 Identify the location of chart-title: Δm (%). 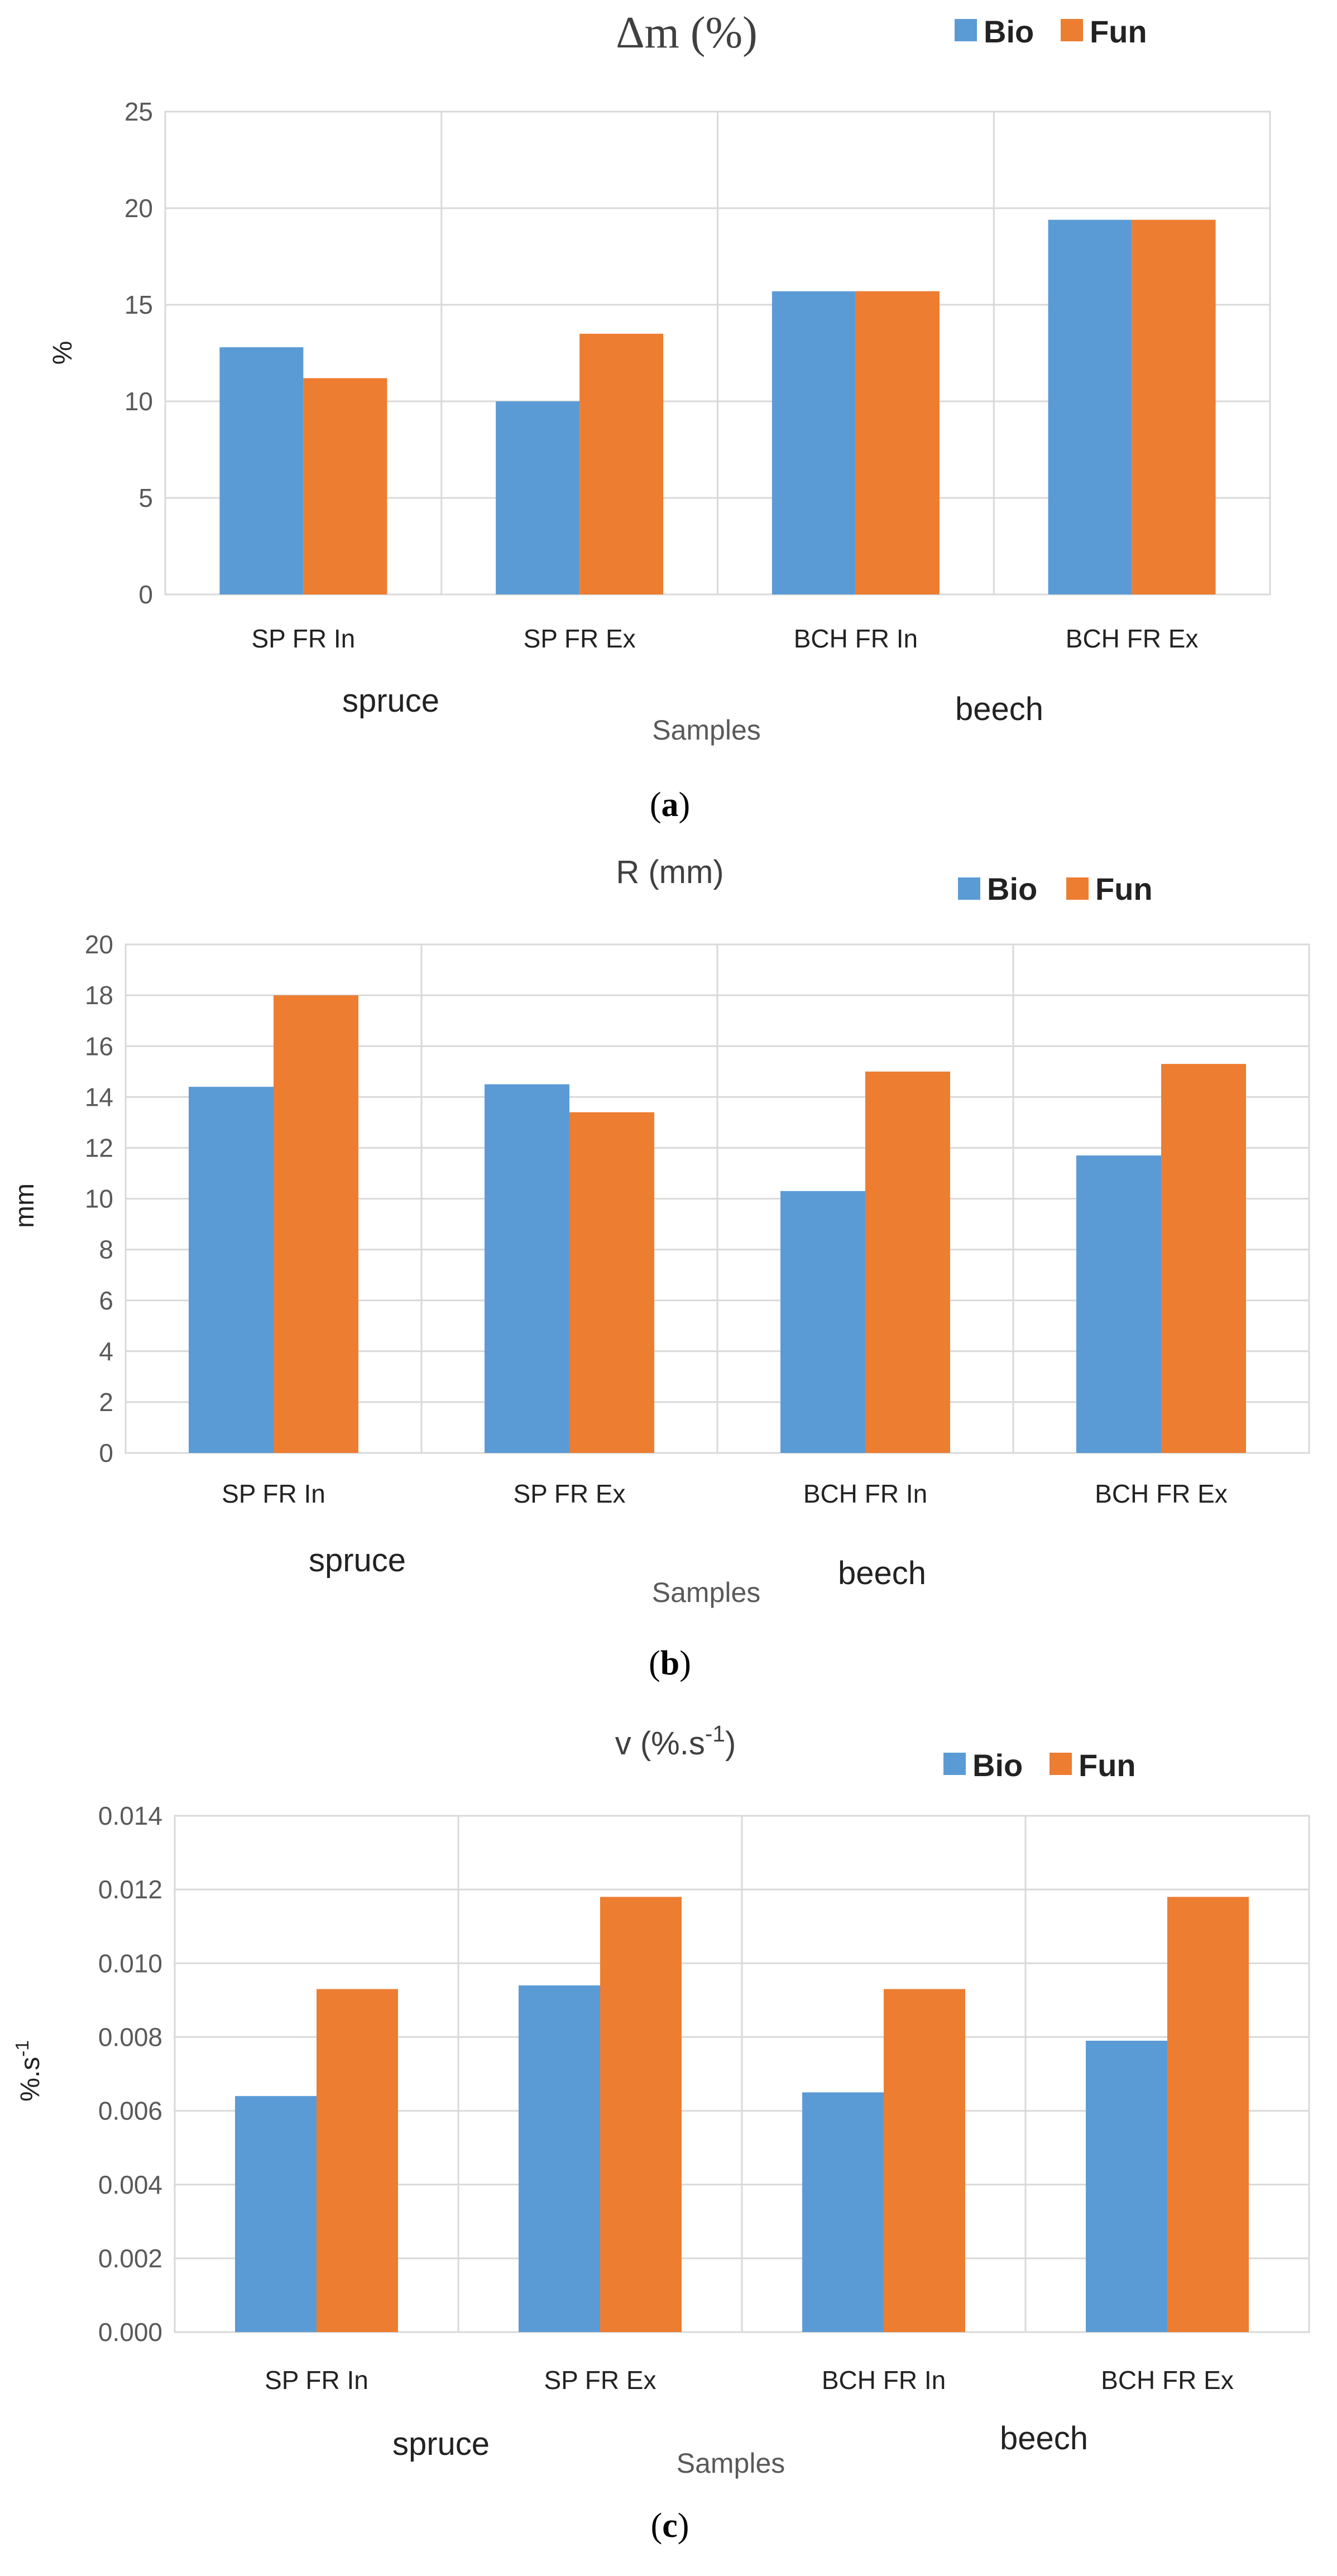
(687, 32).